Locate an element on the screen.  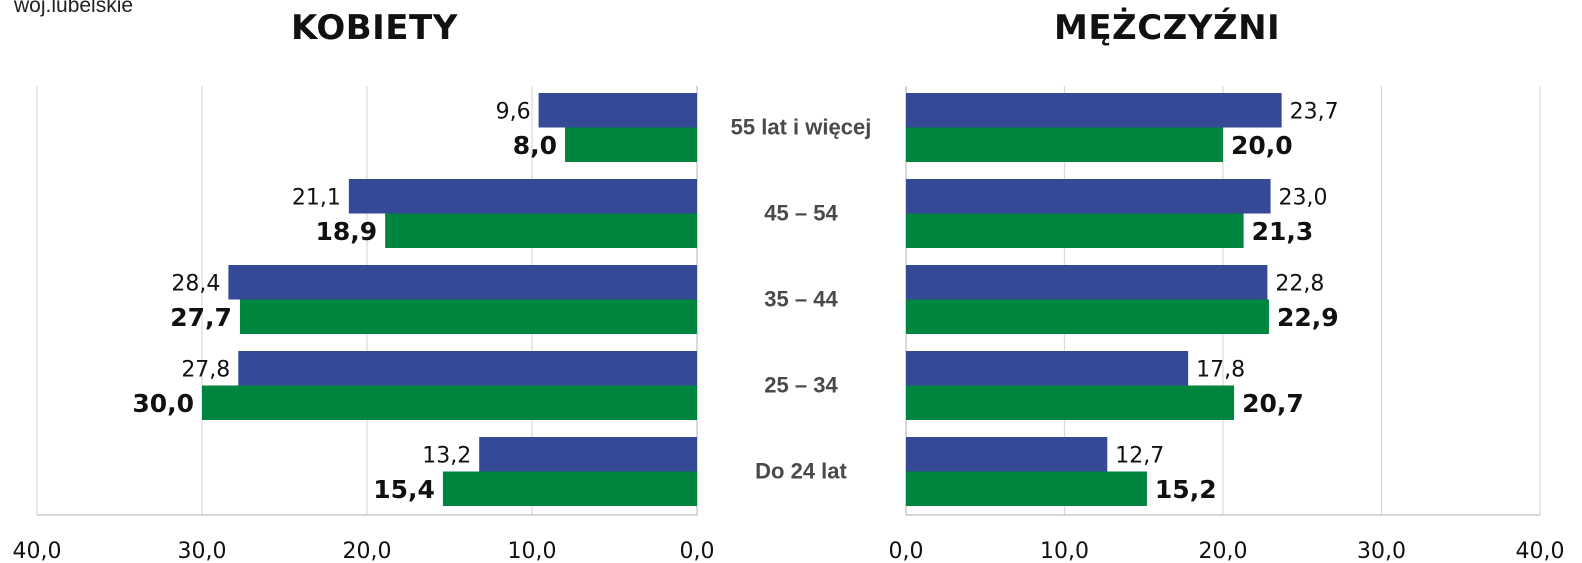
men-tick-label: 40,0 is located at coordinates (1540, 551).